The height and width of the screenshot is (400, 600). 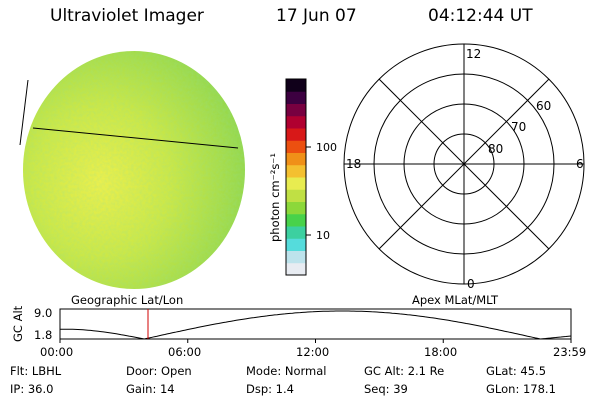 I want to click on colorbar-tick-10: 10, so click(x=323, y=235).